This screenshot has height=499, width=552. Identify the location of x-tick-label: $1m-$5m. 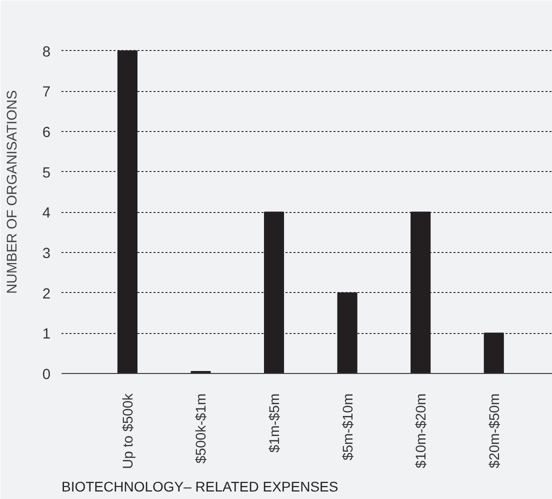
(274, 423).